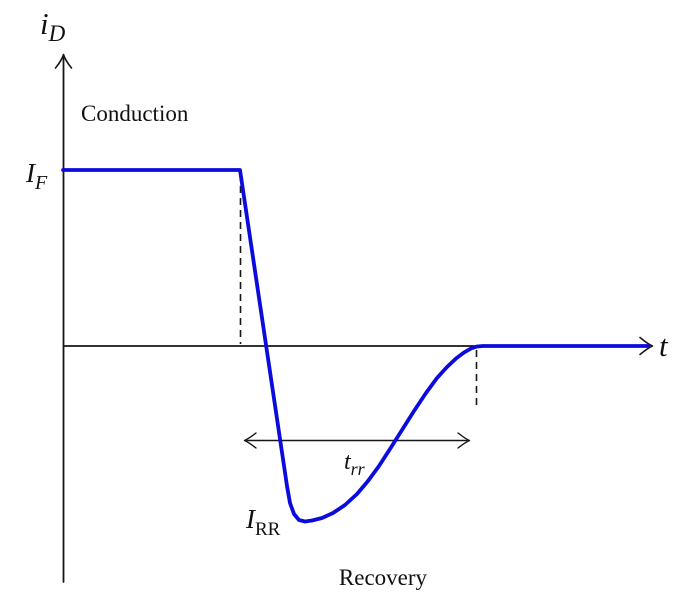 This screenshot has width=682, height=601. Describe the element at coordinates (664, 345) in the screenshot. I see `x-axis-label: t` at that location.